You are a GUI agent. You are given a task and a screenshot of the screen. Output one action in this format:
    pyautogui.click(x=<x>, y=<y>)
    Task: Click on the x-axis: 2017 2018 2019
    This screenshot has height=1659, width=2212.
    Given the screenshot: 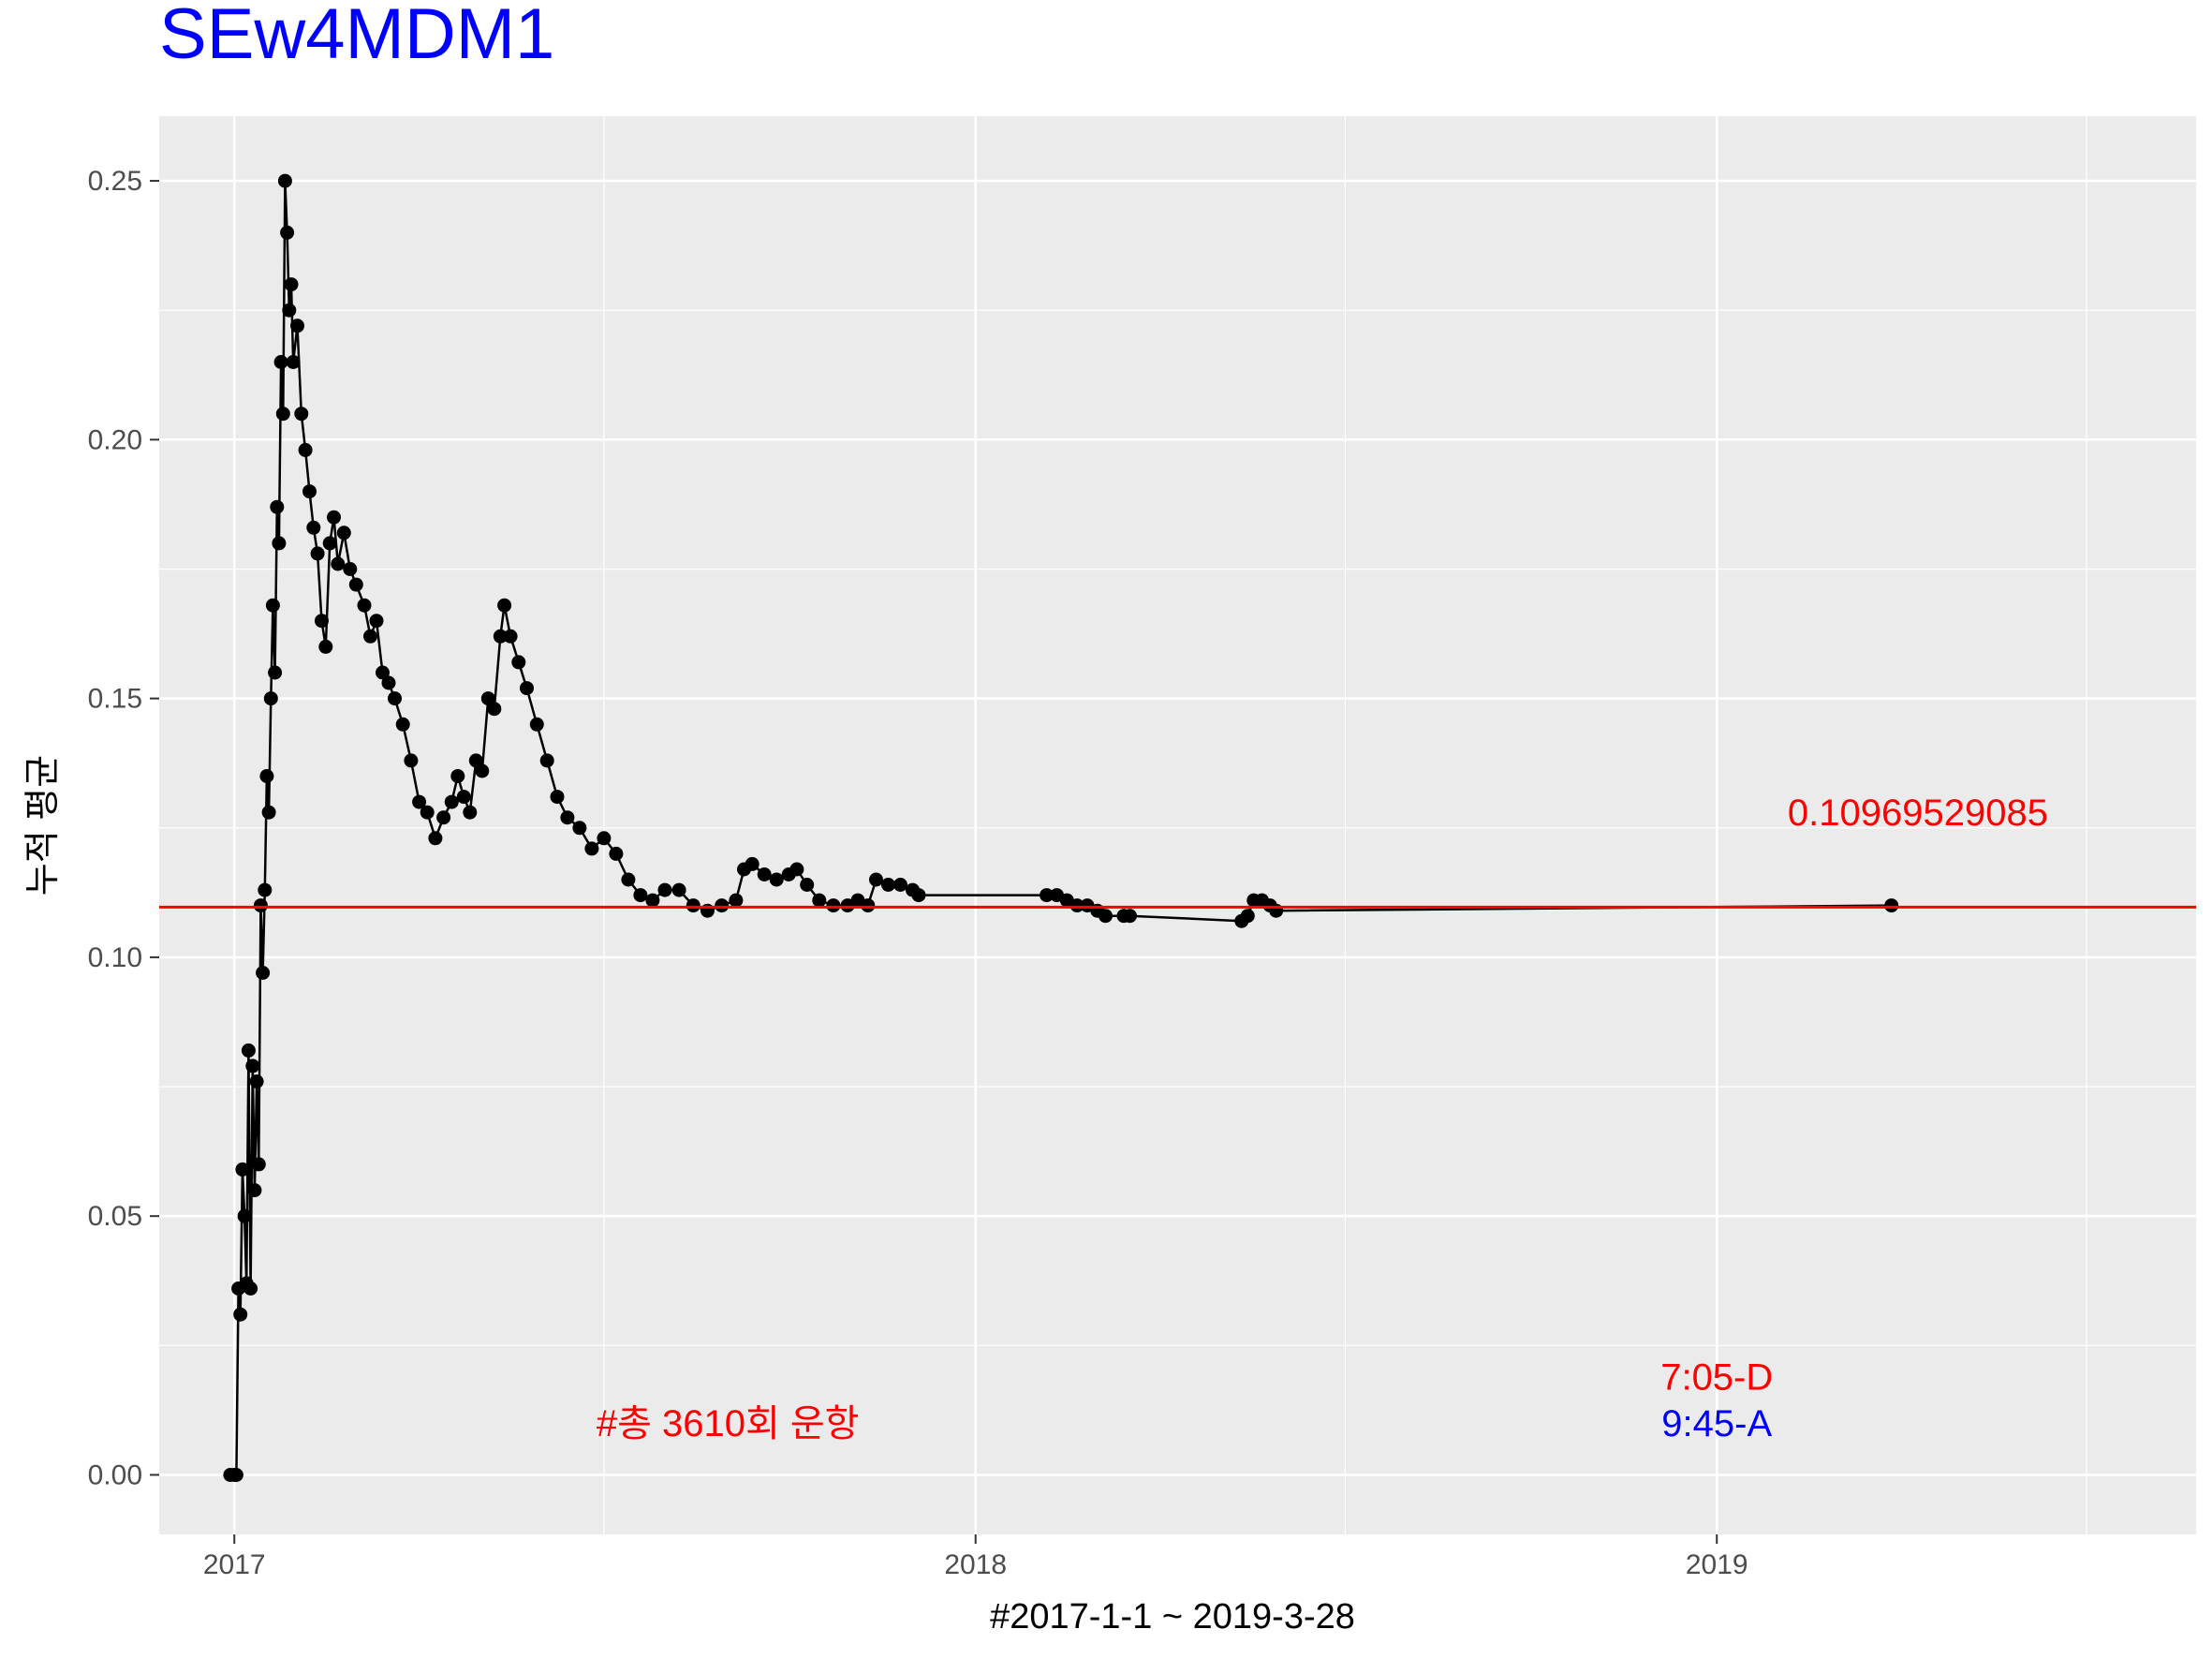 What is the action you would take?
    pyautogui.click(x=976, y=1557)
    